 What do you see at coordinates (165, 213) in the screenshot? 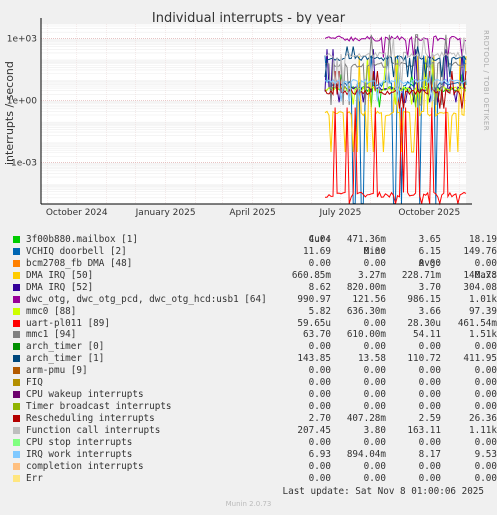
I see `x-tick-label: January 2025` at bounding box center [165, 213].